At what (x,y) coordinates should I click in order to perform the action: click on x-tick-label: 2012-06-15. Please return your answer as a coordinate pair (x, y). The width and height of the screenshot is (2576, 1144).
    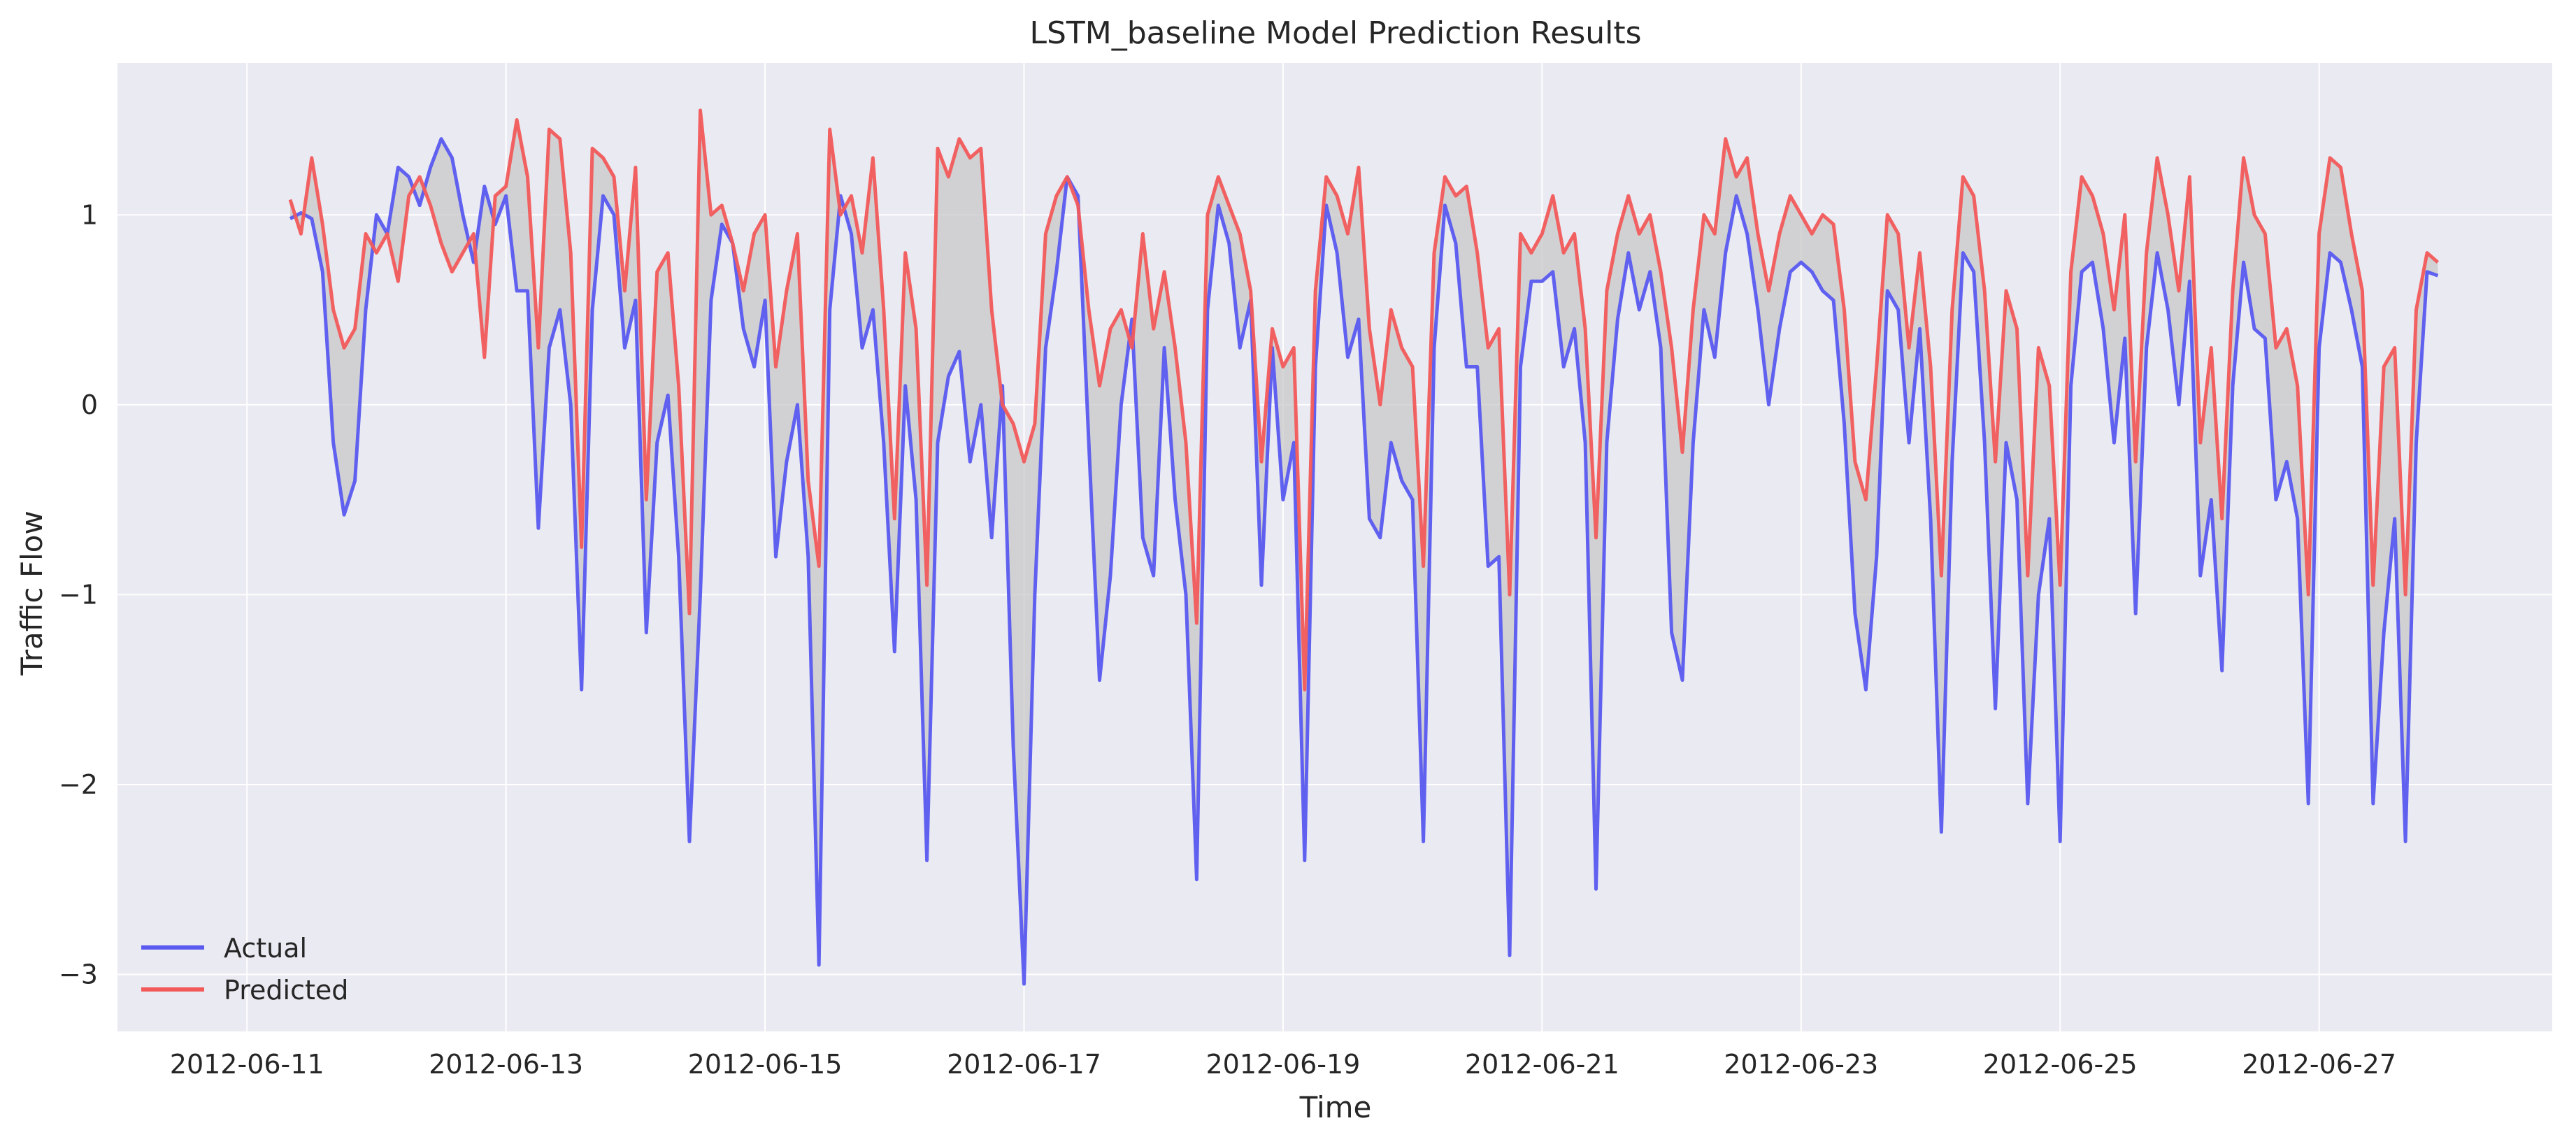
    Looking at the image, I should click on (765, 1064).